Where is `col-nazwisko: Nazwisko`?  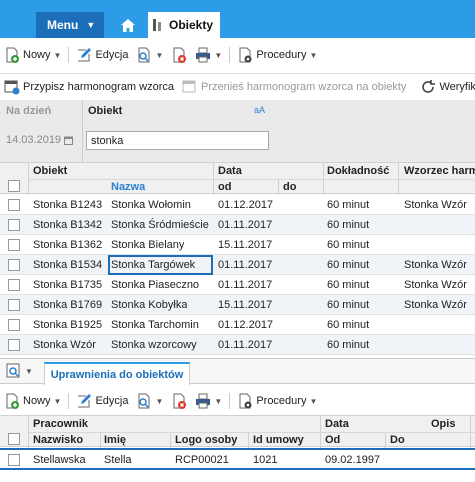 col-nazwisko: Nazwisko is located at coordinates (58, 440).